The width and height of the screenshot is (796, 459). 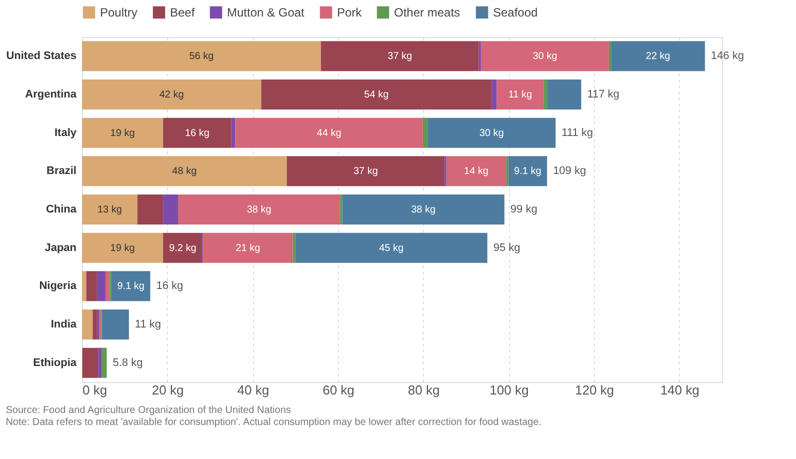 I want to click on data-label: 13 kg, so click(x=110, y=210).